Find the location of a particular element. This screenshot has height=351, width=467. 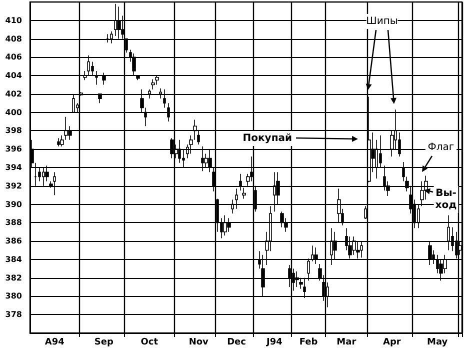

y-tick-label: 394 is located at coordinates (13, 167).